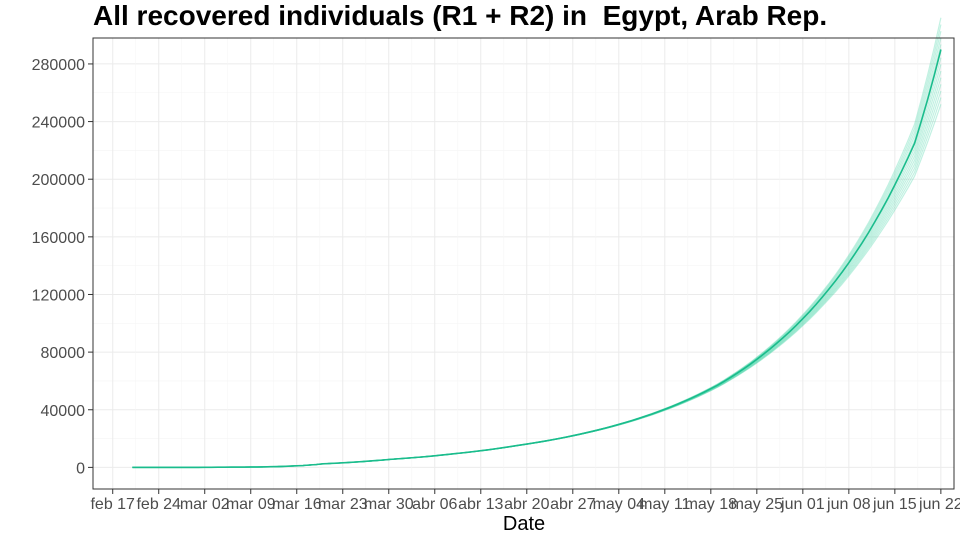 Image resolution: width=960 pixels, height=540 pixels. I want to click on y-tick-label: 240000, so click(58, 123).